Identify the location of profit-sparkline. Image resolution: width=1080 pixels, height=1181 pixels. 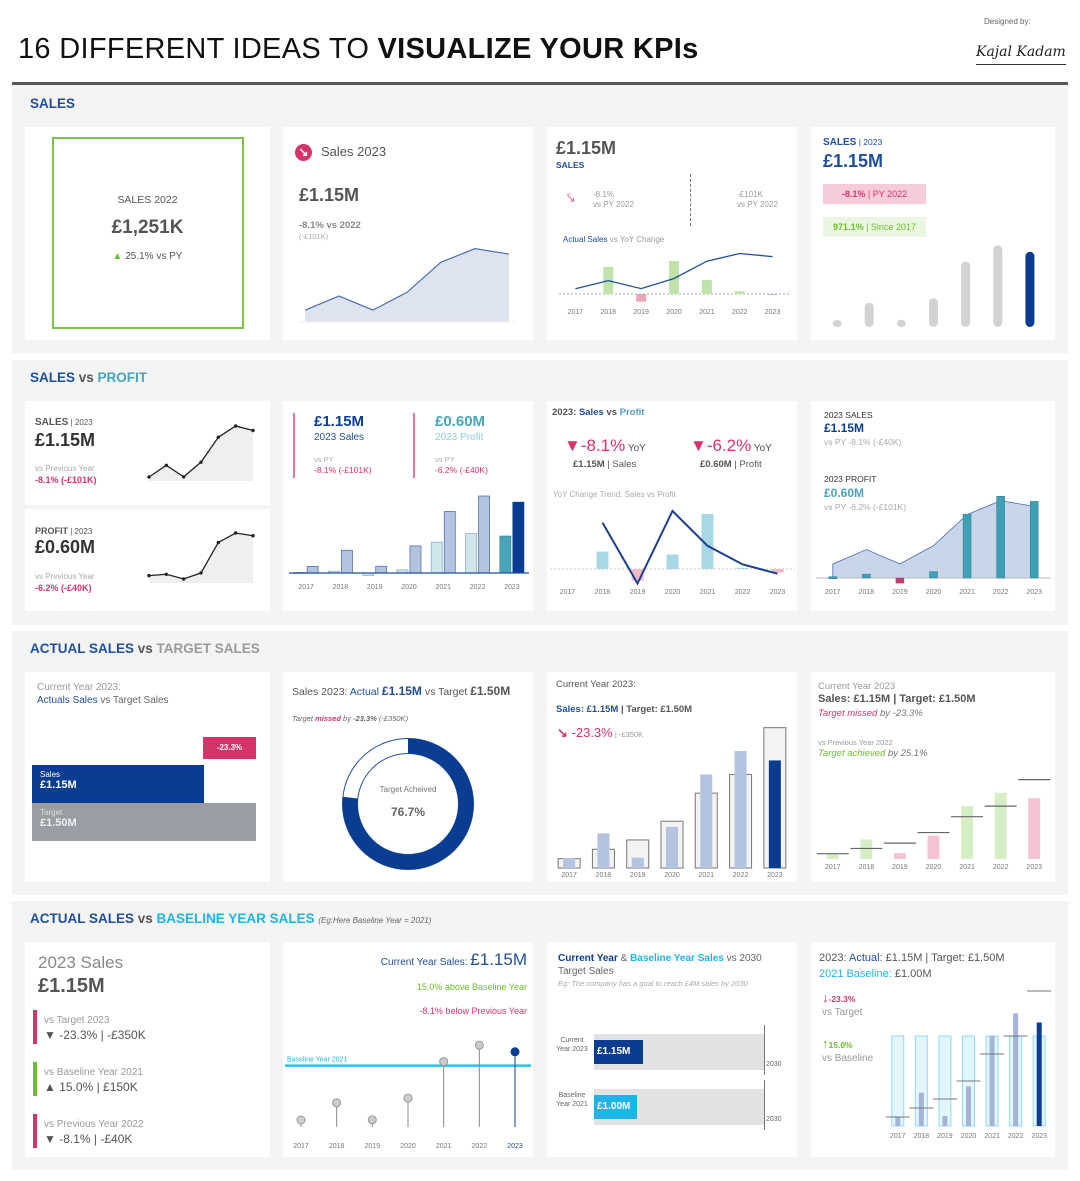
(201, 557).